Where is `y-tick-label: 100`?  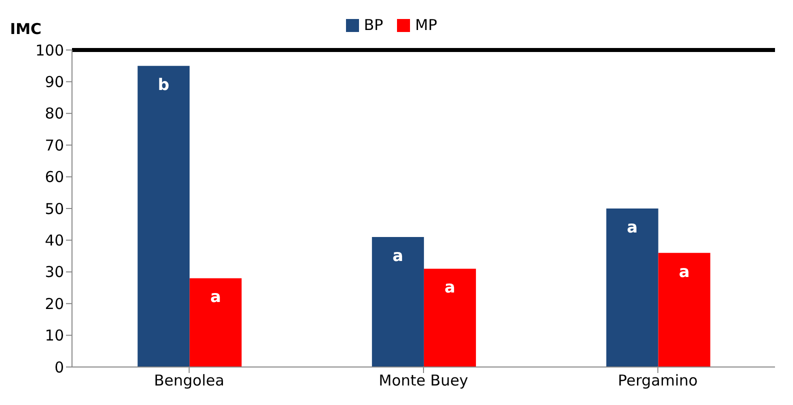
y-tick-label: 100 is located at coordinates (49, 50).